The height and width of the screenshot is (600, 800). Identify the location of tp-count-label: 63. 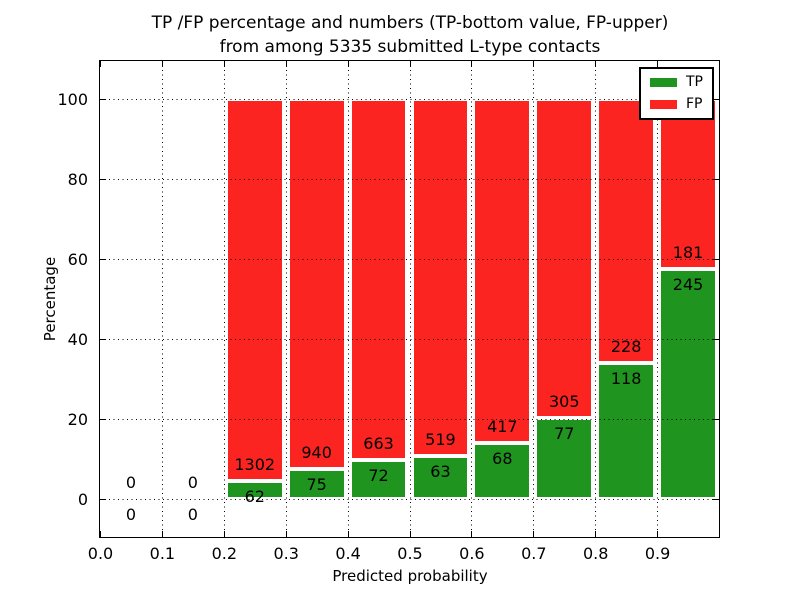
(440, 471).